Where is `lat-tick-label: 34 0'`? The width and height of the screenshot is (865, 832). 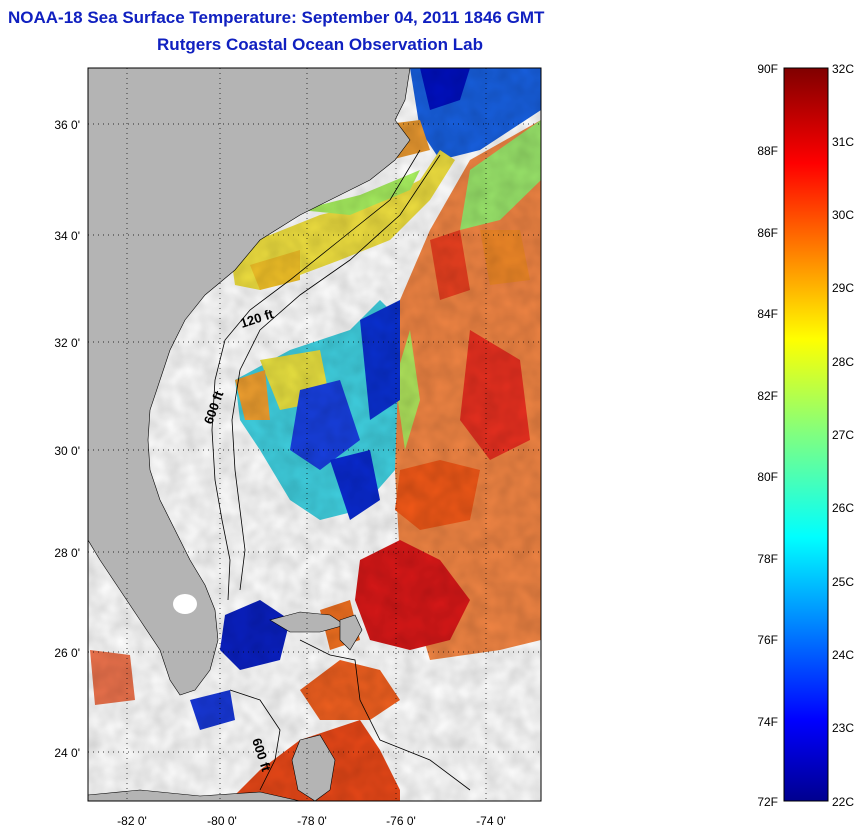 lat-tick-label: 34 0' is located at coordinates (67, 236).